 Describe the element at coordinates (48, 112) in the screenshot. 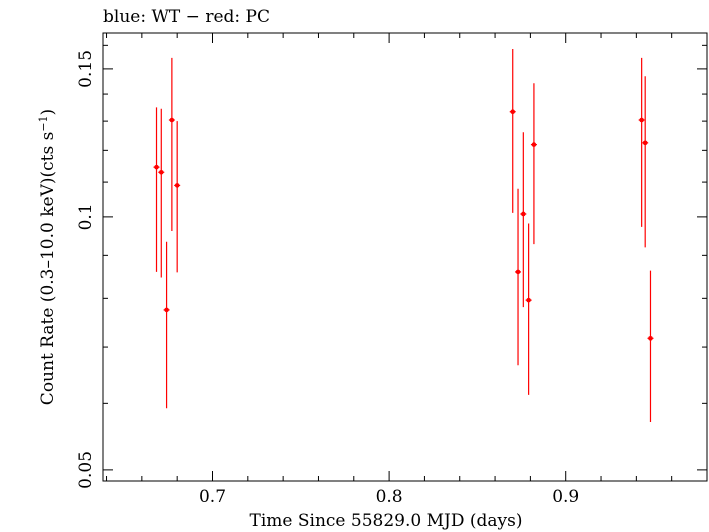

I see `y-axis-label-close: )` at that location.